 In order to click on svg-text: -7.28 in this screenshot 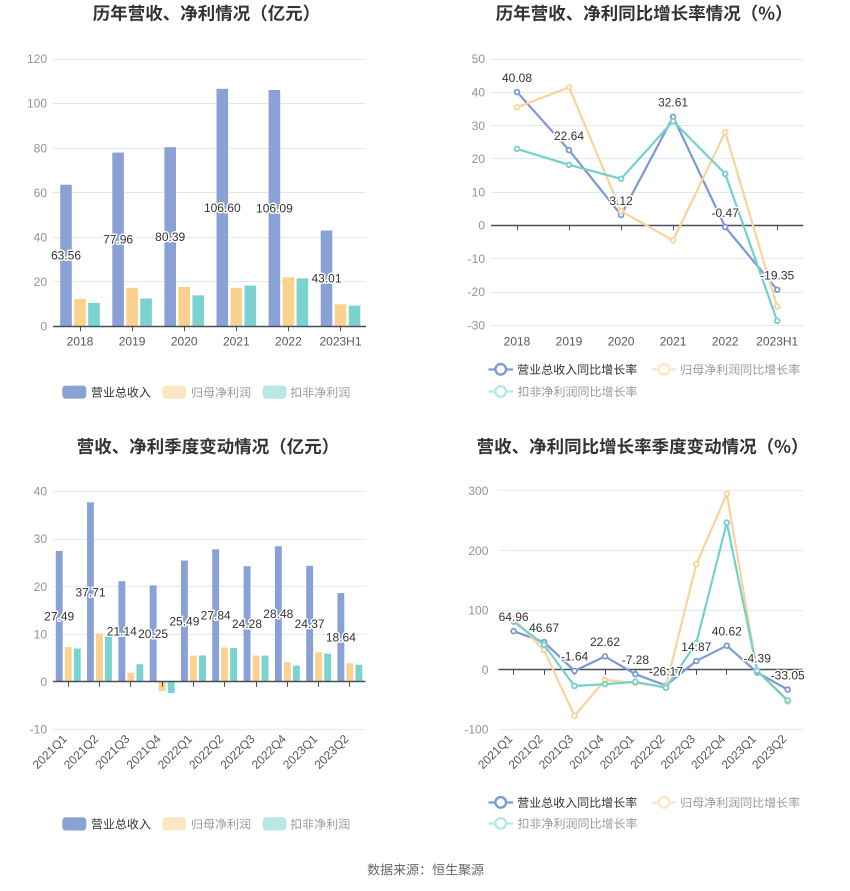, I will do `click(636, 660)`.